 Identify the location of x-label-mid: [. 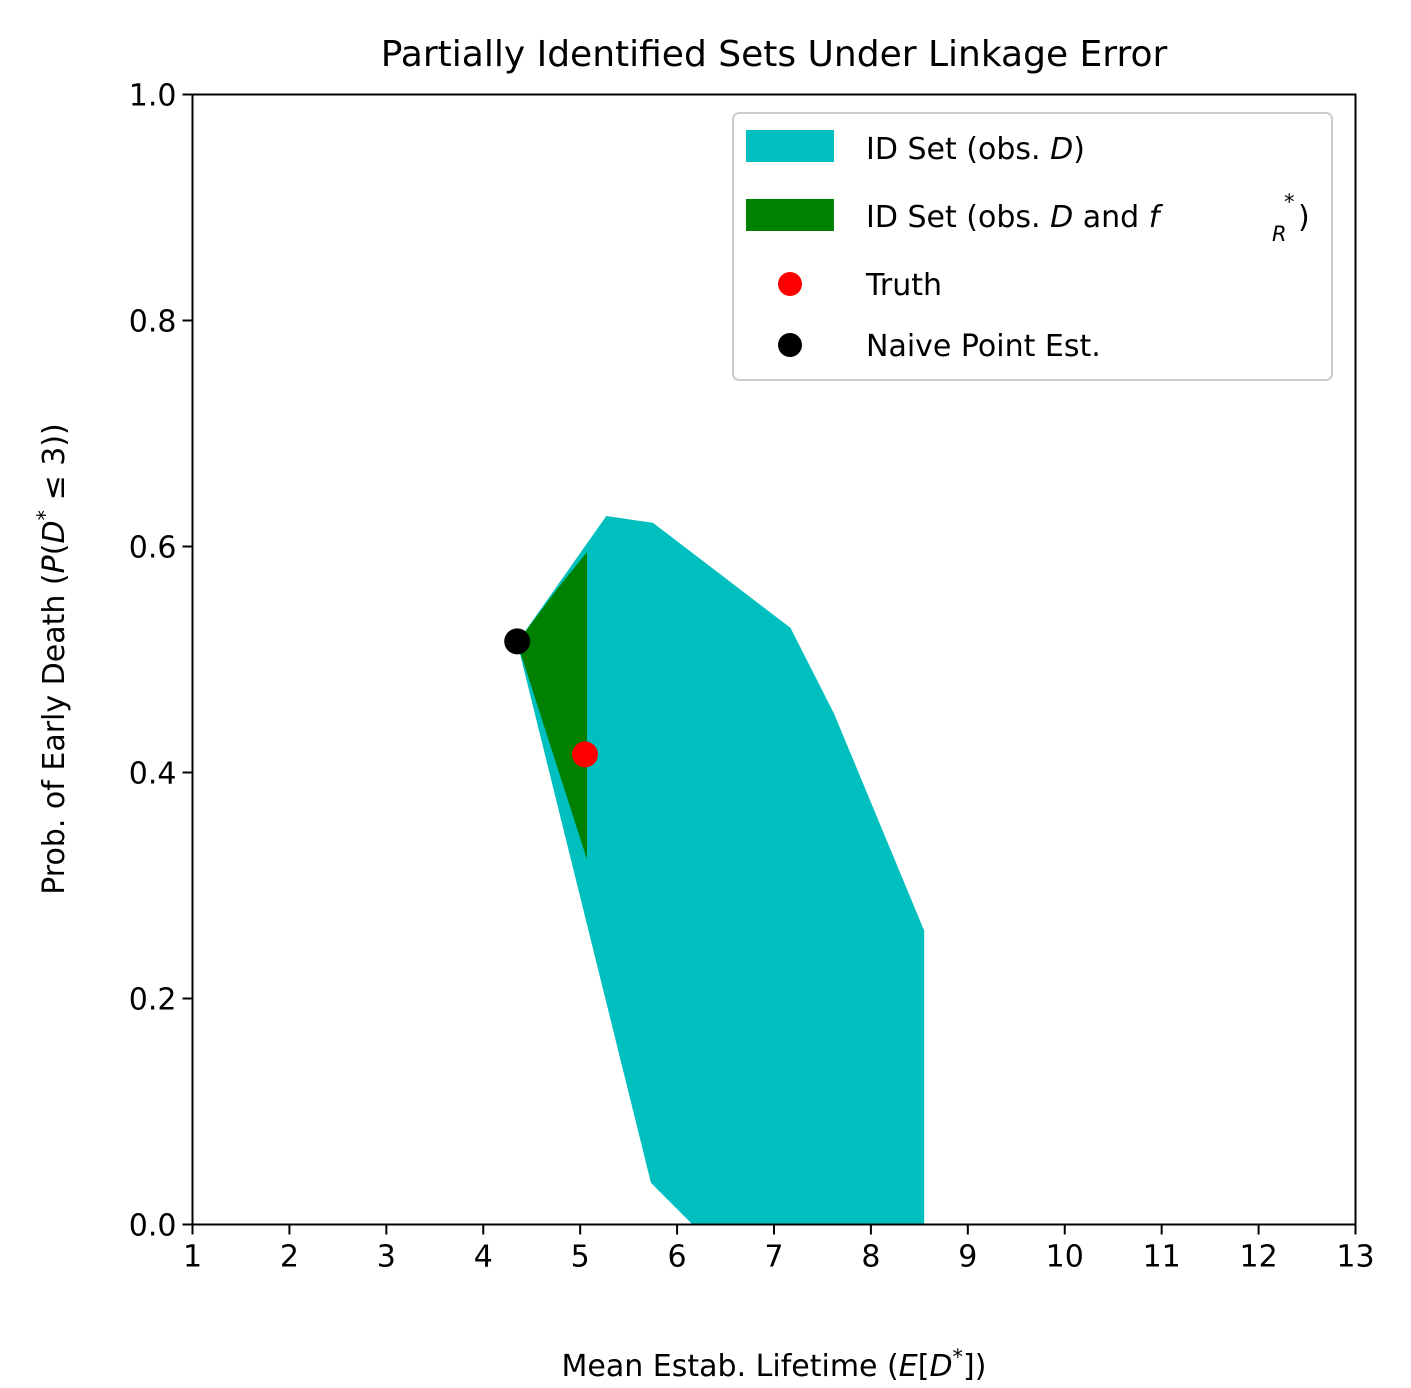
(924, 1366).